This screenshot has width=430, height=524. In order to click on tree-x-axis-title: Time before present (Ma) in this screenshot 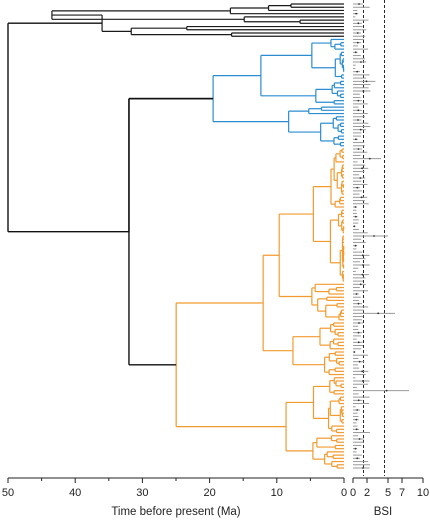, I will do `click(175, 512)`.